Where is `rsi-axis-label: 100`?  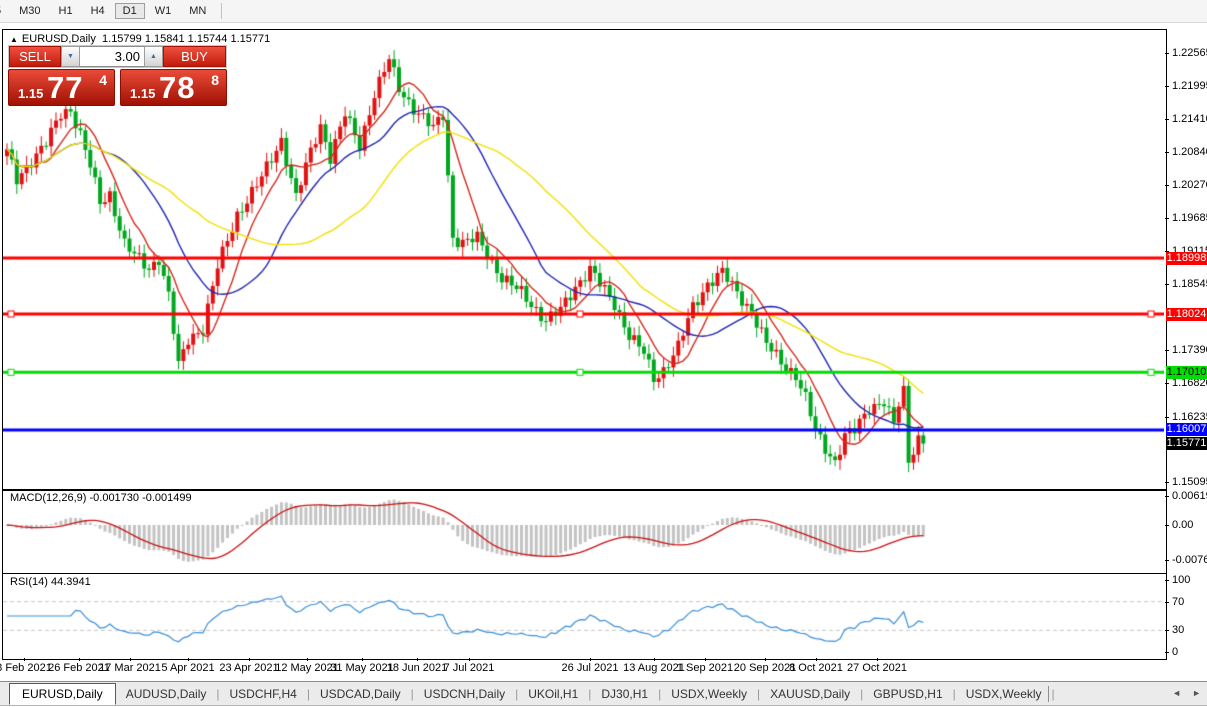 rsi-axis-label: 100 is located at coordinates (1181, 580).